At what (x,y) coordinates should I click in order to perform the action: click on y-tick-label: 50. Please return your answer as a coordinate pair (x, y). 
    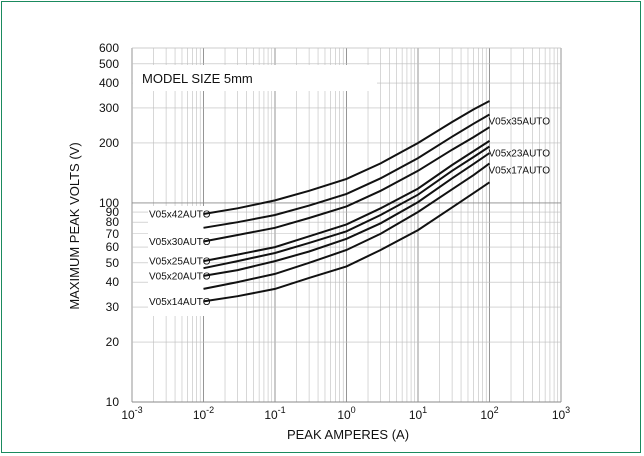
    Looking at the image, I should click on (113, 263).